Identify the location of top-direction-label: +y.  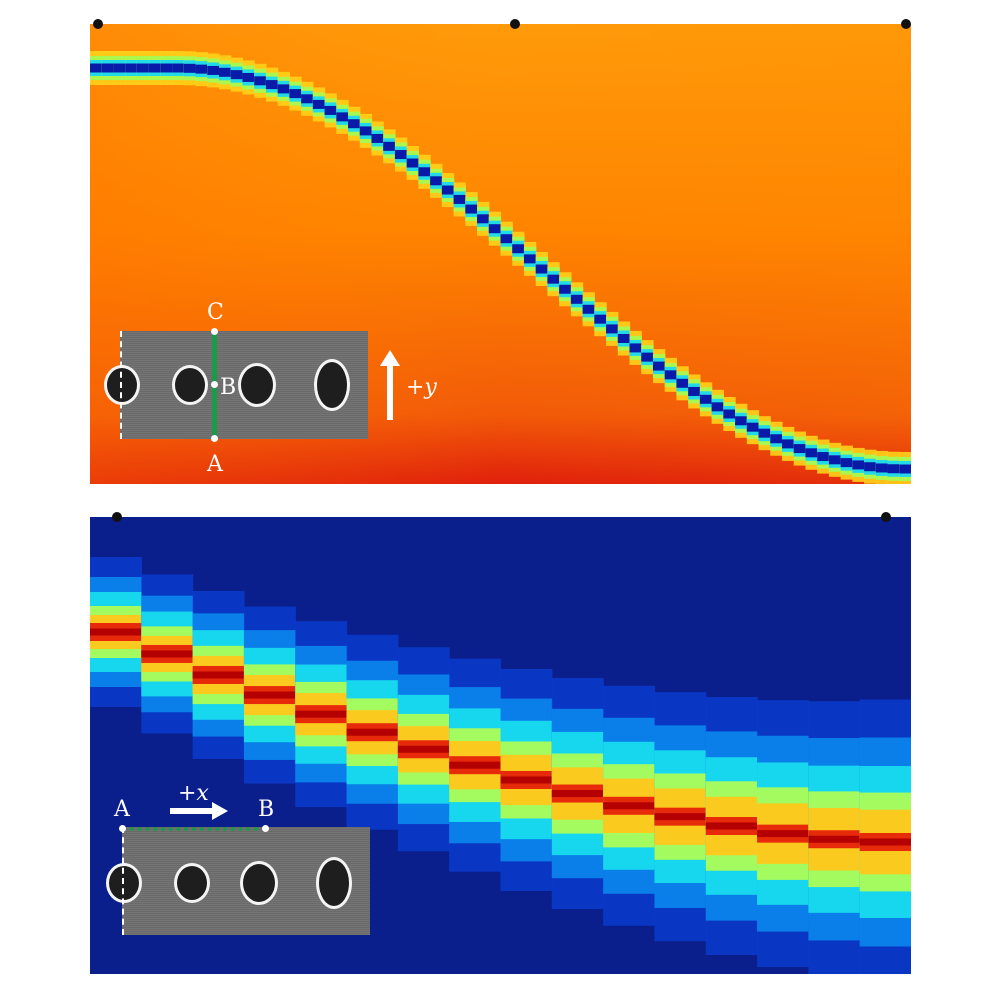
(421, 387).